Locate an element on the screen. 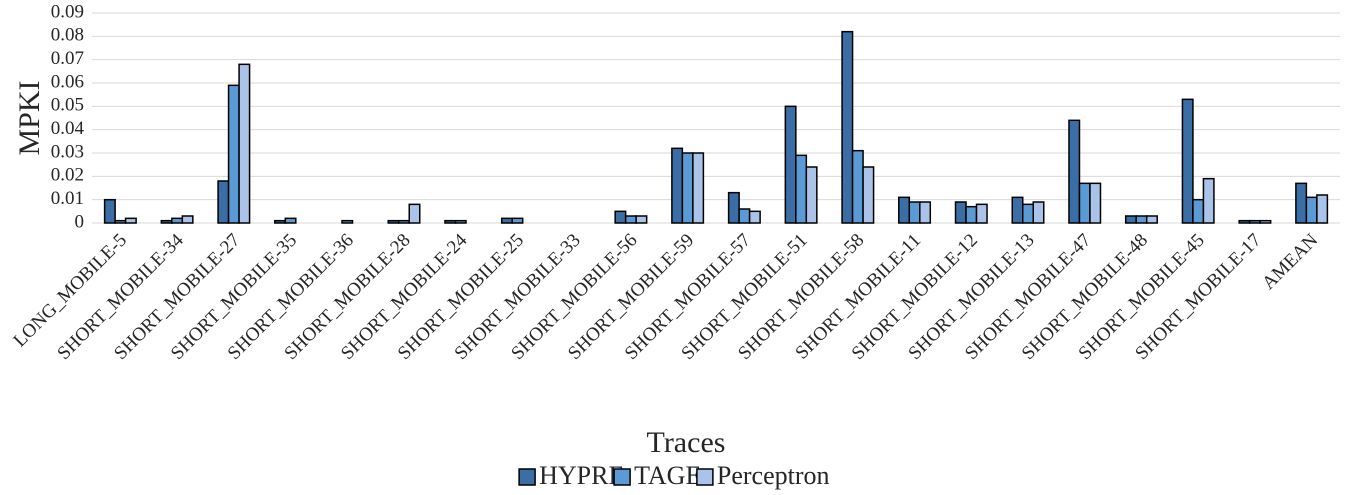 Image resolution: width=1355 pixels, height=495 pixels. y-tick-label: 0.08 is located at coordinates (67, 35).